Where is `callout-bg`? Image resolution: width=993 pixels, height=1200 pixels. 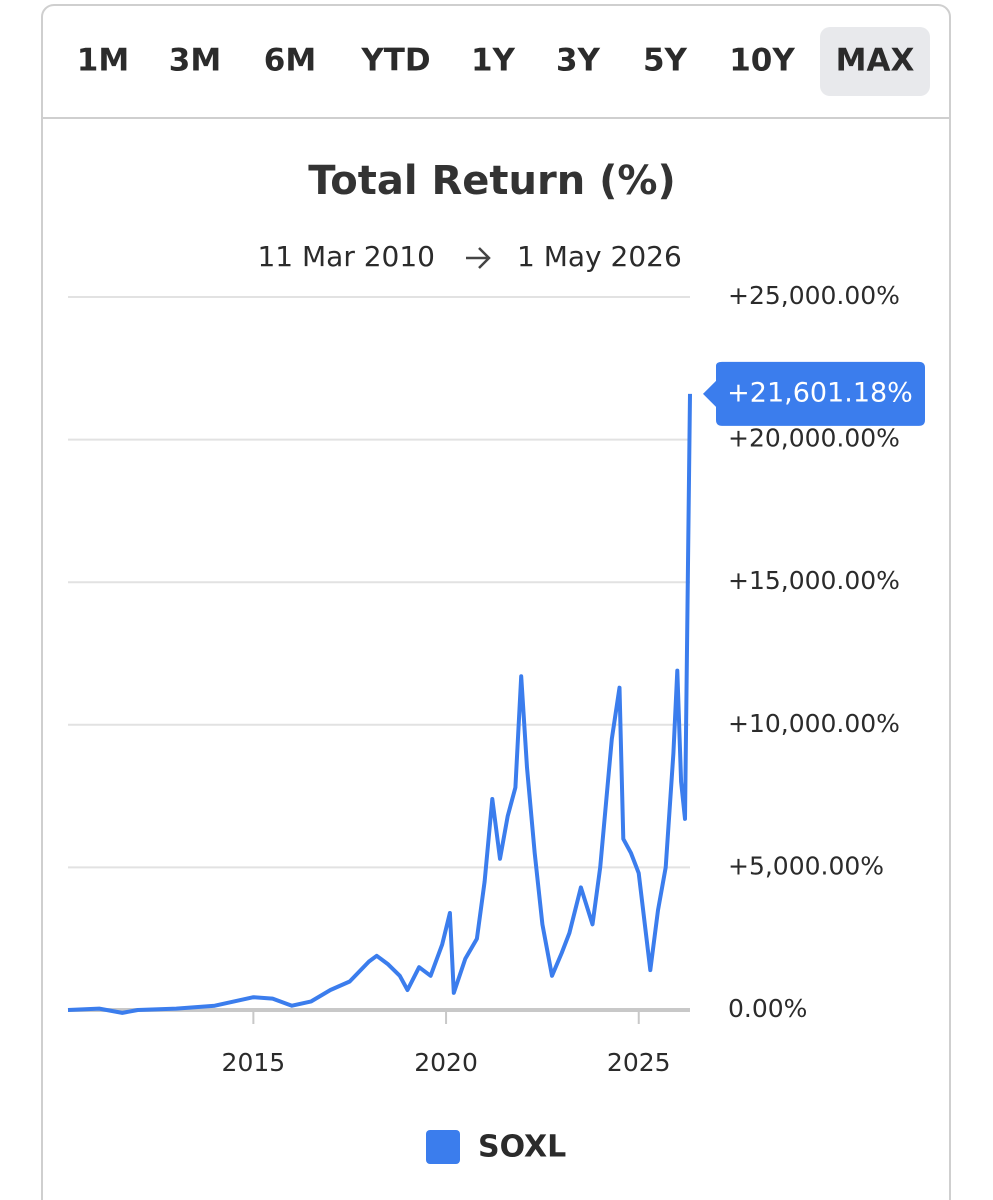 callout-bg is located at coordinates (814, 393).